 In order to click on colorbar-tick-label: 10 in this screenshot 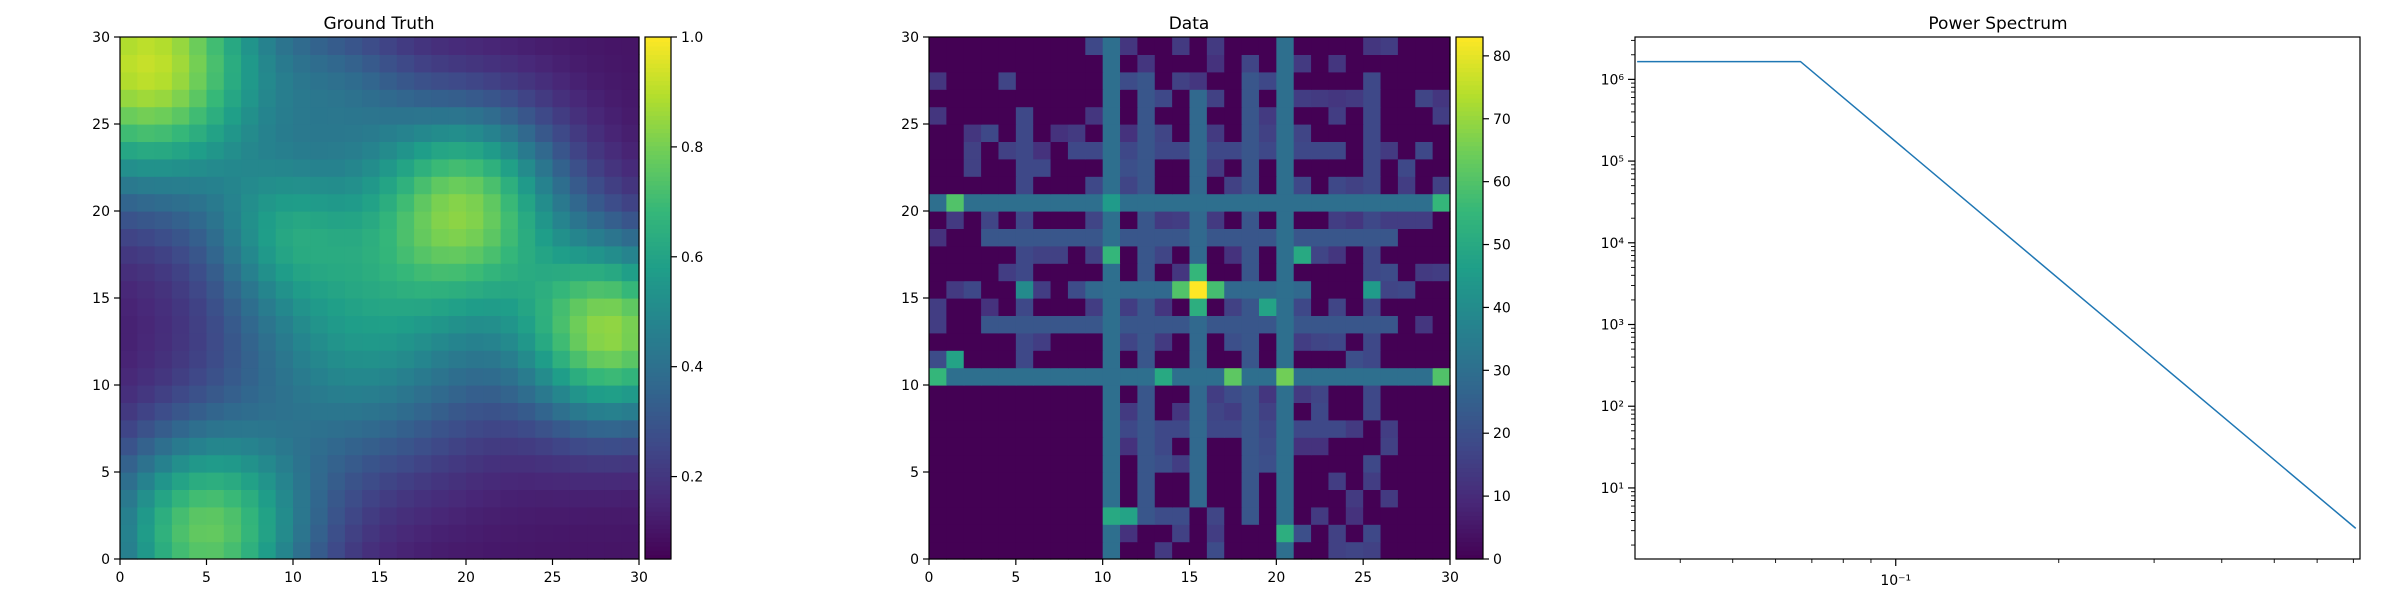, I will do `click(1502, 497)`.